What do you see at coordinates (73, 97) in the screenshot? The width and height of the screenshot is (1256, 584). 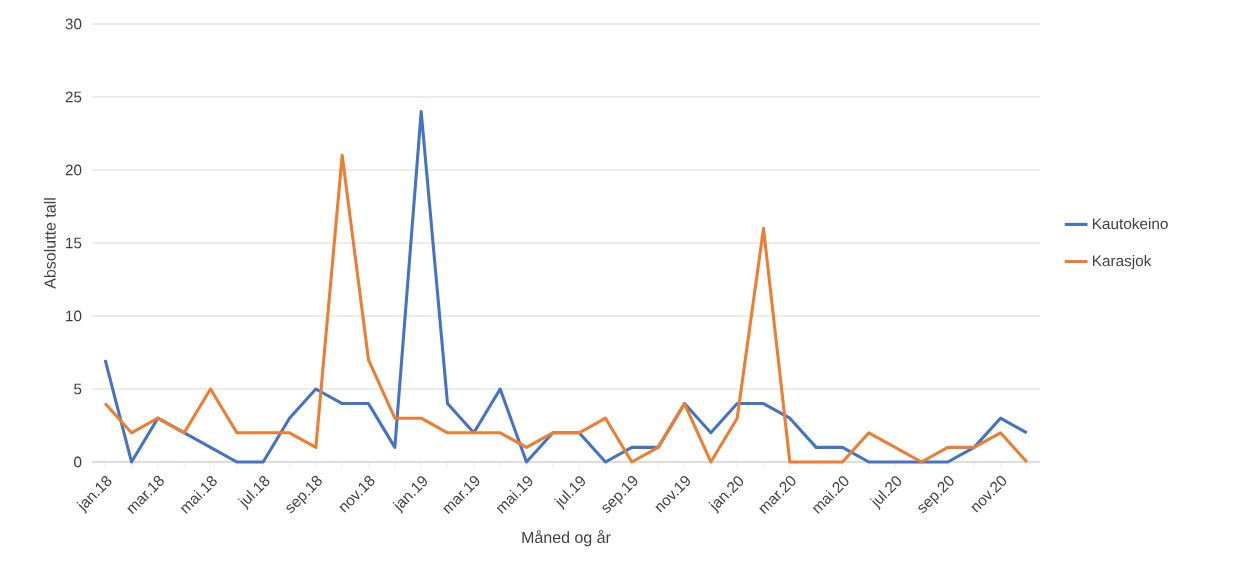 I see `y-tick-label: 25` at bounding box center [73, 97].